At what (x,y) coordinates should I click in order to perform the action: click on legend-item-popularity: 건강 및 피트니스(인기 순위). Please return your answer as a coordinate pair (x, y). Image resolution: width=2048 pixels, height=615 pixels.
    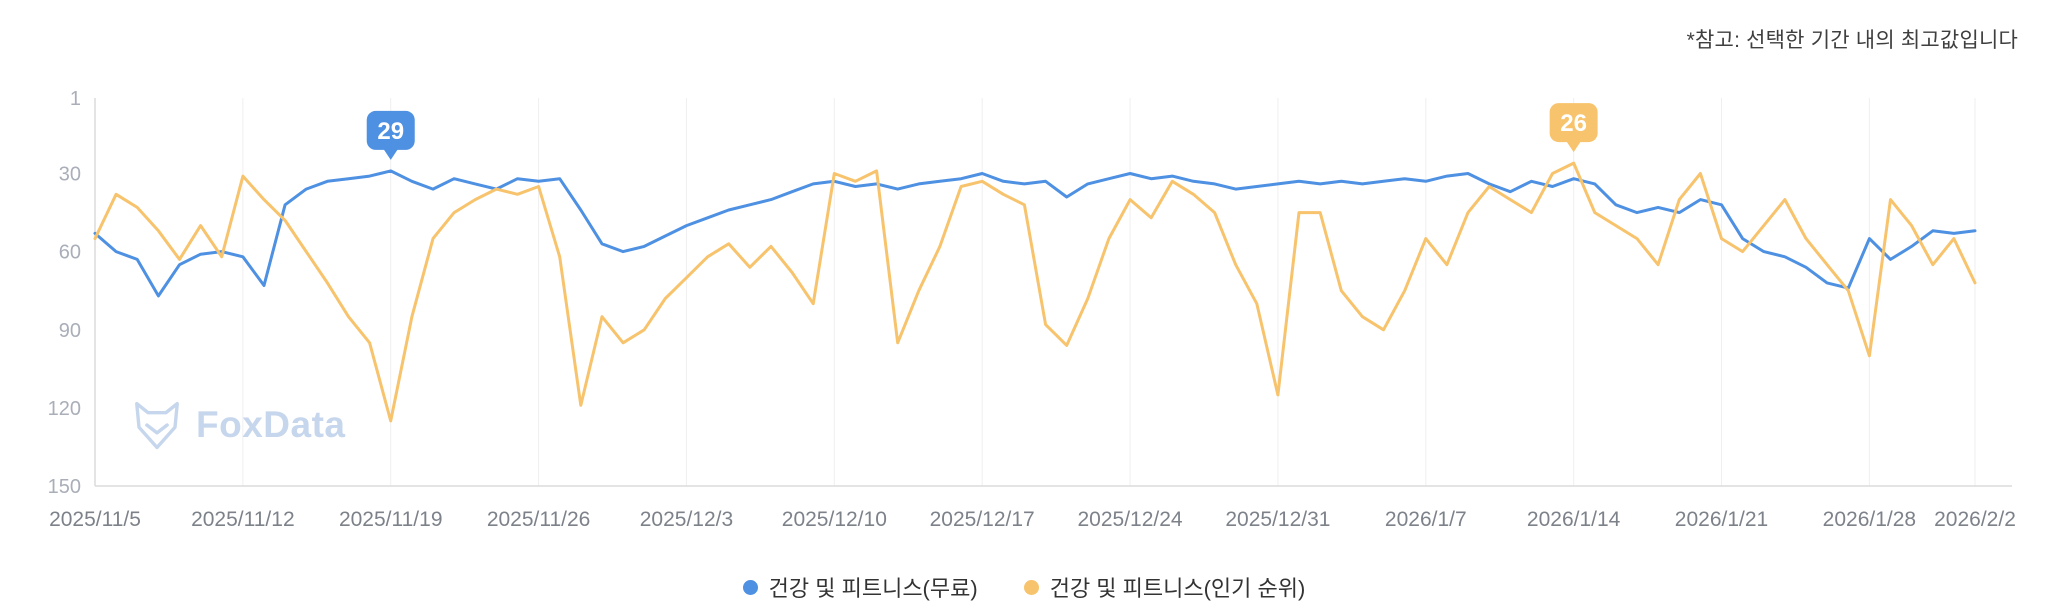
    Looking at the image, I should click on (1164, 587).